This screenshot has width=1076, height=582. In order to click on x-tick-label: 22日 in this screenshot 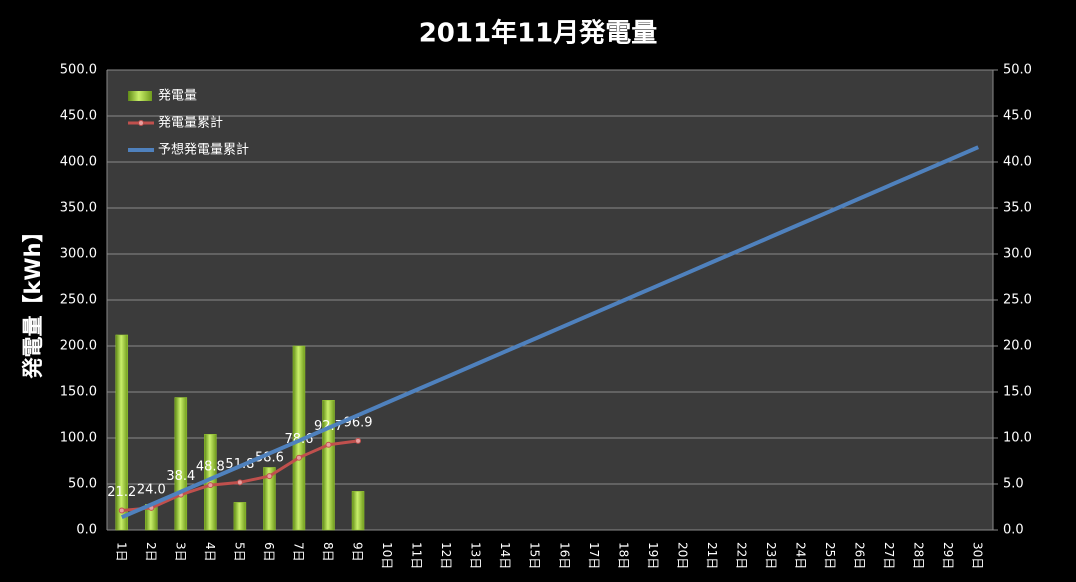, I will do `click(741, 555)`.